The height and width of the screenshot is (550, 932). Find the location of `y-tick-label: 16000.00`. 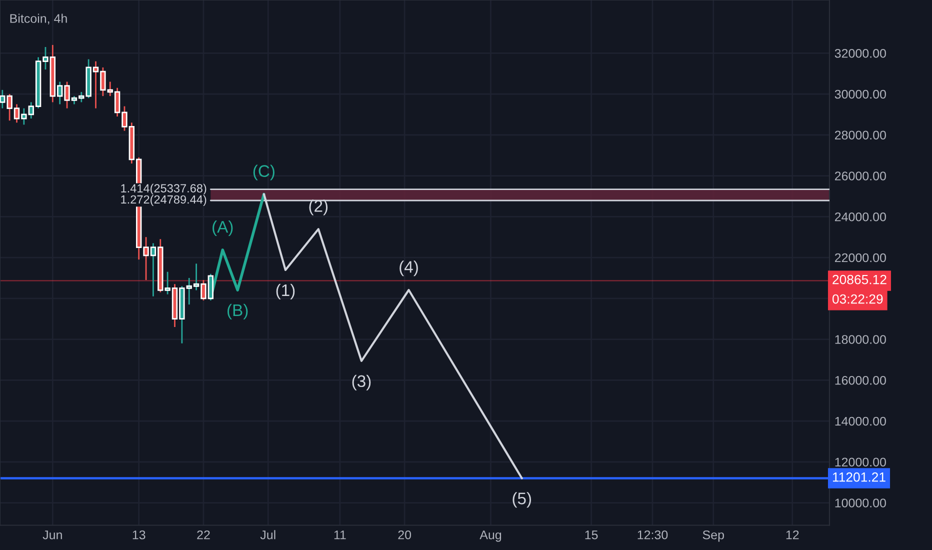

y-tick-label: 16000.00 is located at coordinates (860, 380).